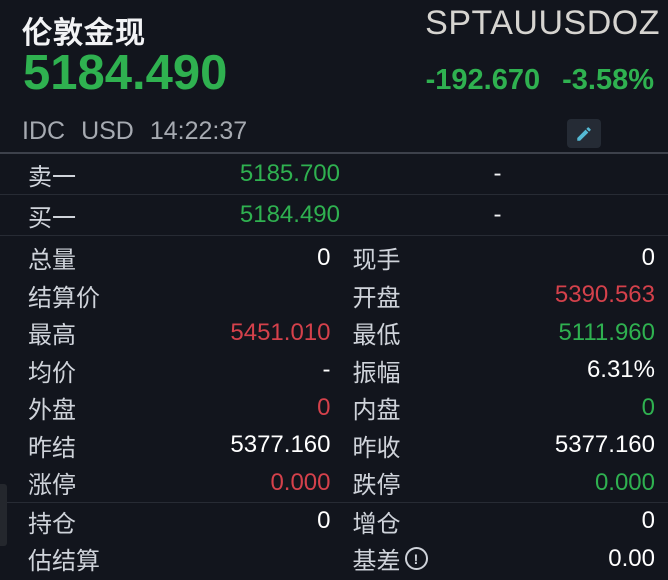 Image resolution: width=668 pixels, height=580 pixels. What do you see at coordinates (334, 296) in the screenshot?
I see `stats-row: 结算价 开盘 5390.563` at bounding box center [334, 296].